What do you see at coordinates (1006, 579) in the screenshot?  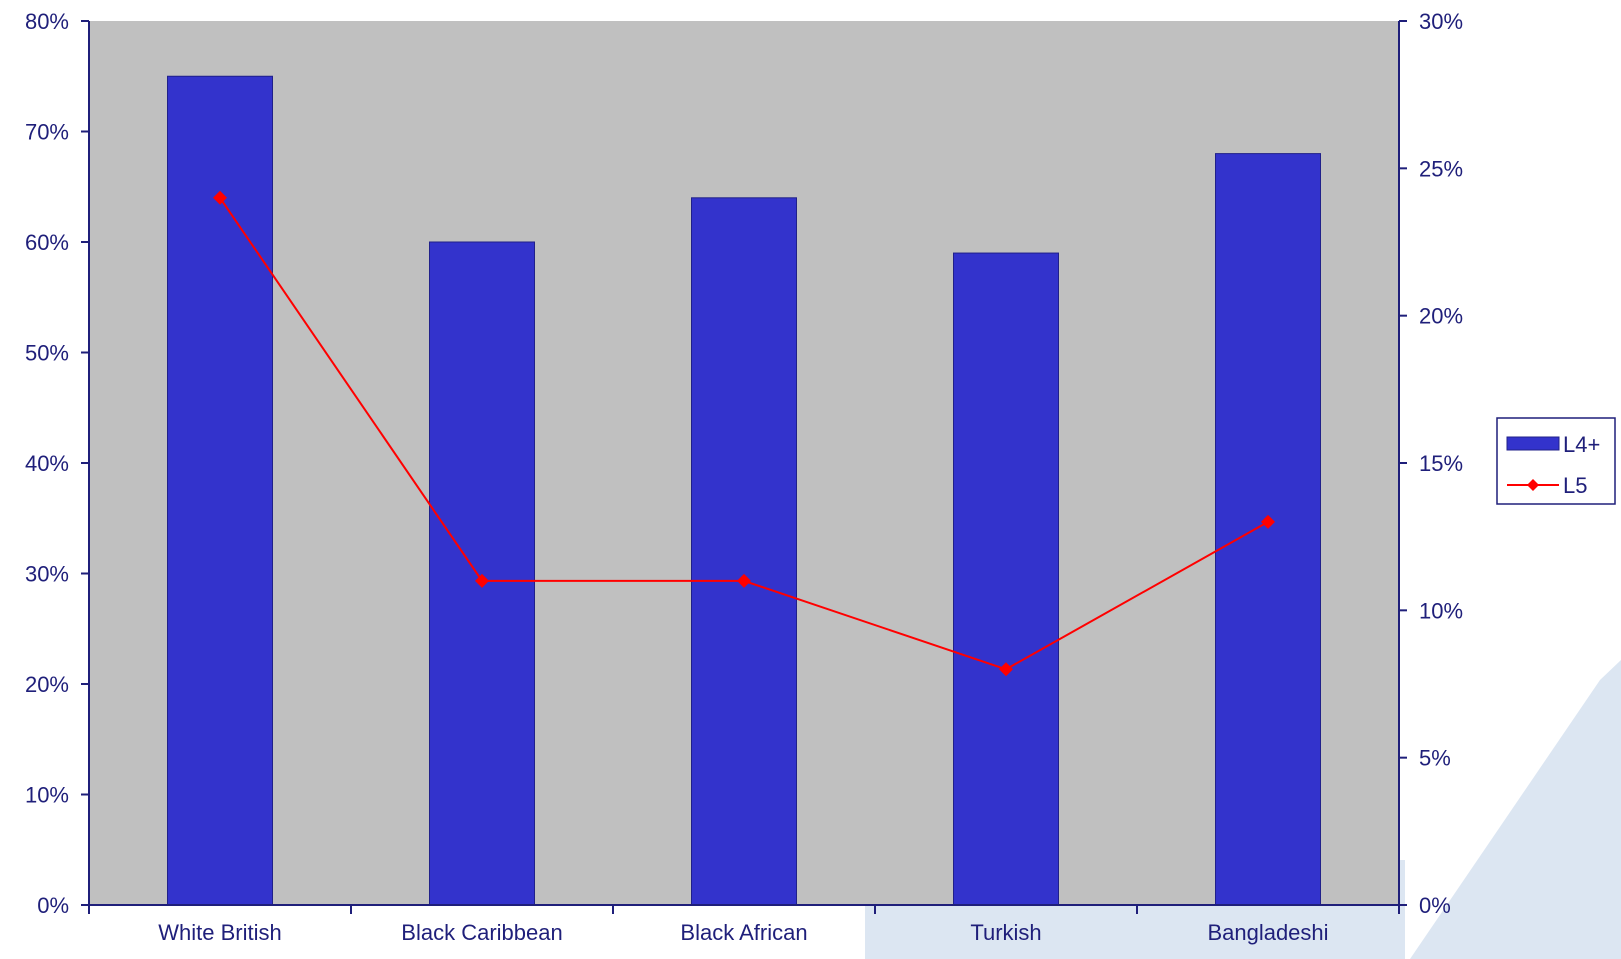 I see `bar-turkish` at bounding box center [1006, 579].